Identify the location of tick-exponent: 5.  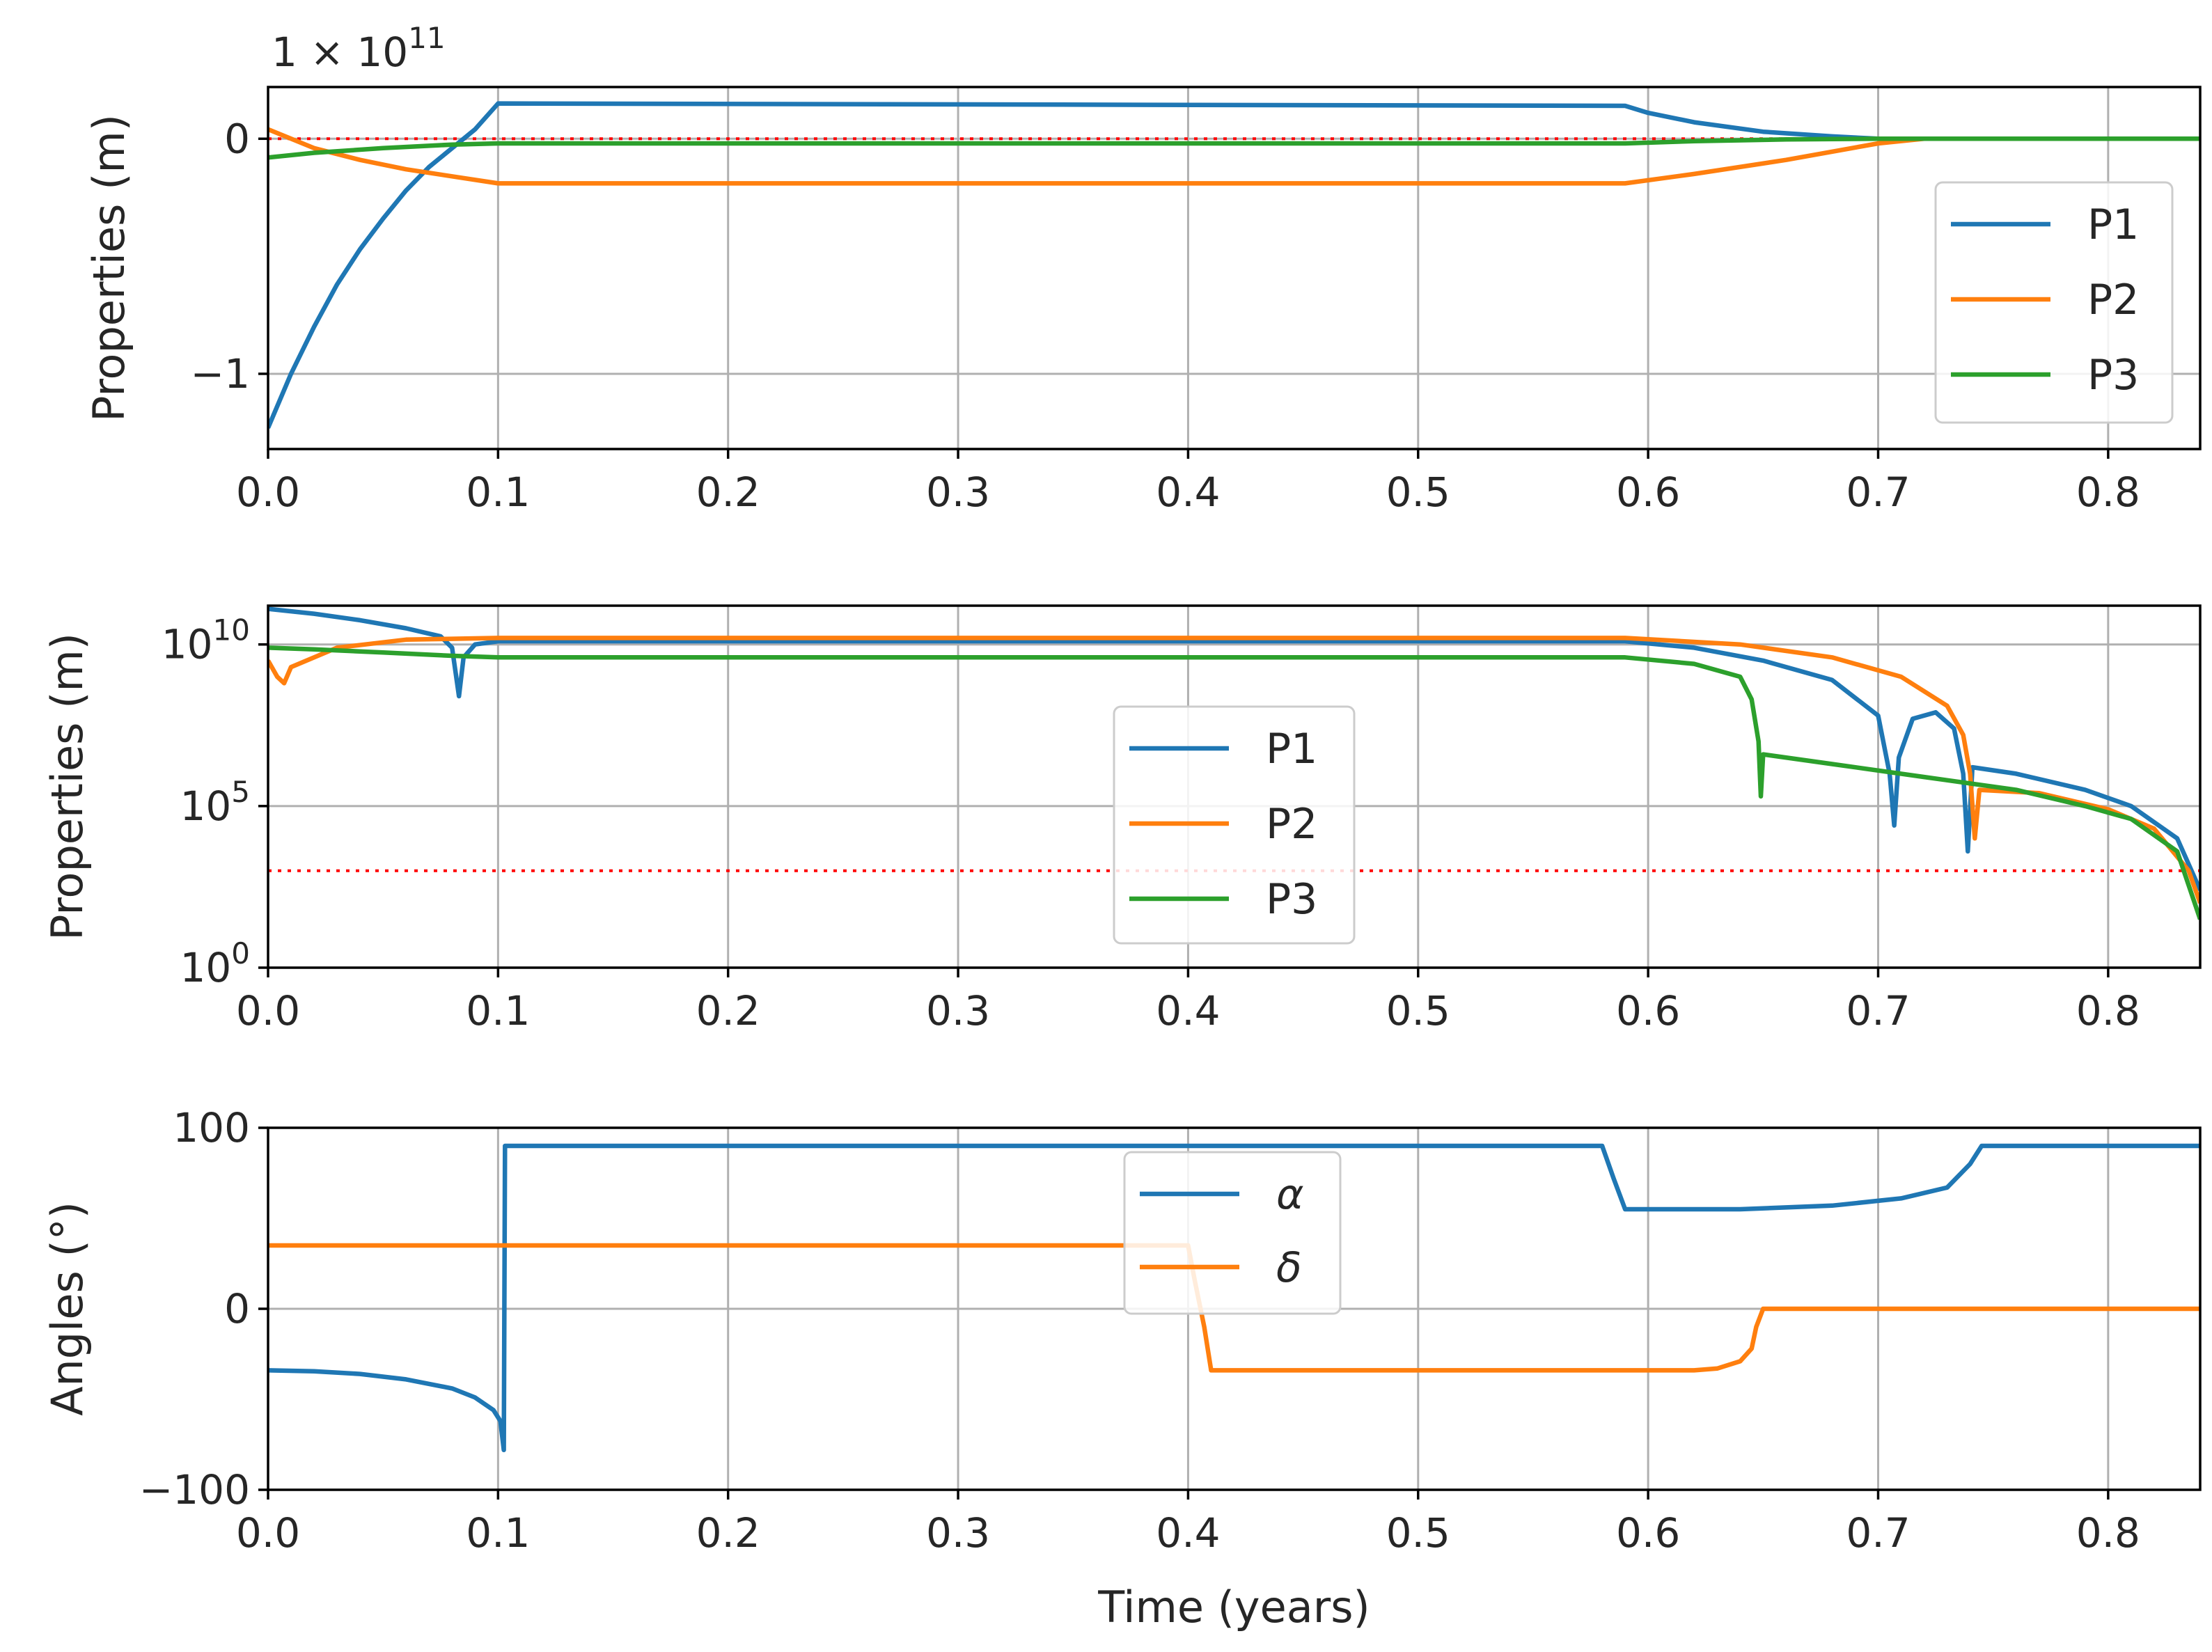
(241, 792).